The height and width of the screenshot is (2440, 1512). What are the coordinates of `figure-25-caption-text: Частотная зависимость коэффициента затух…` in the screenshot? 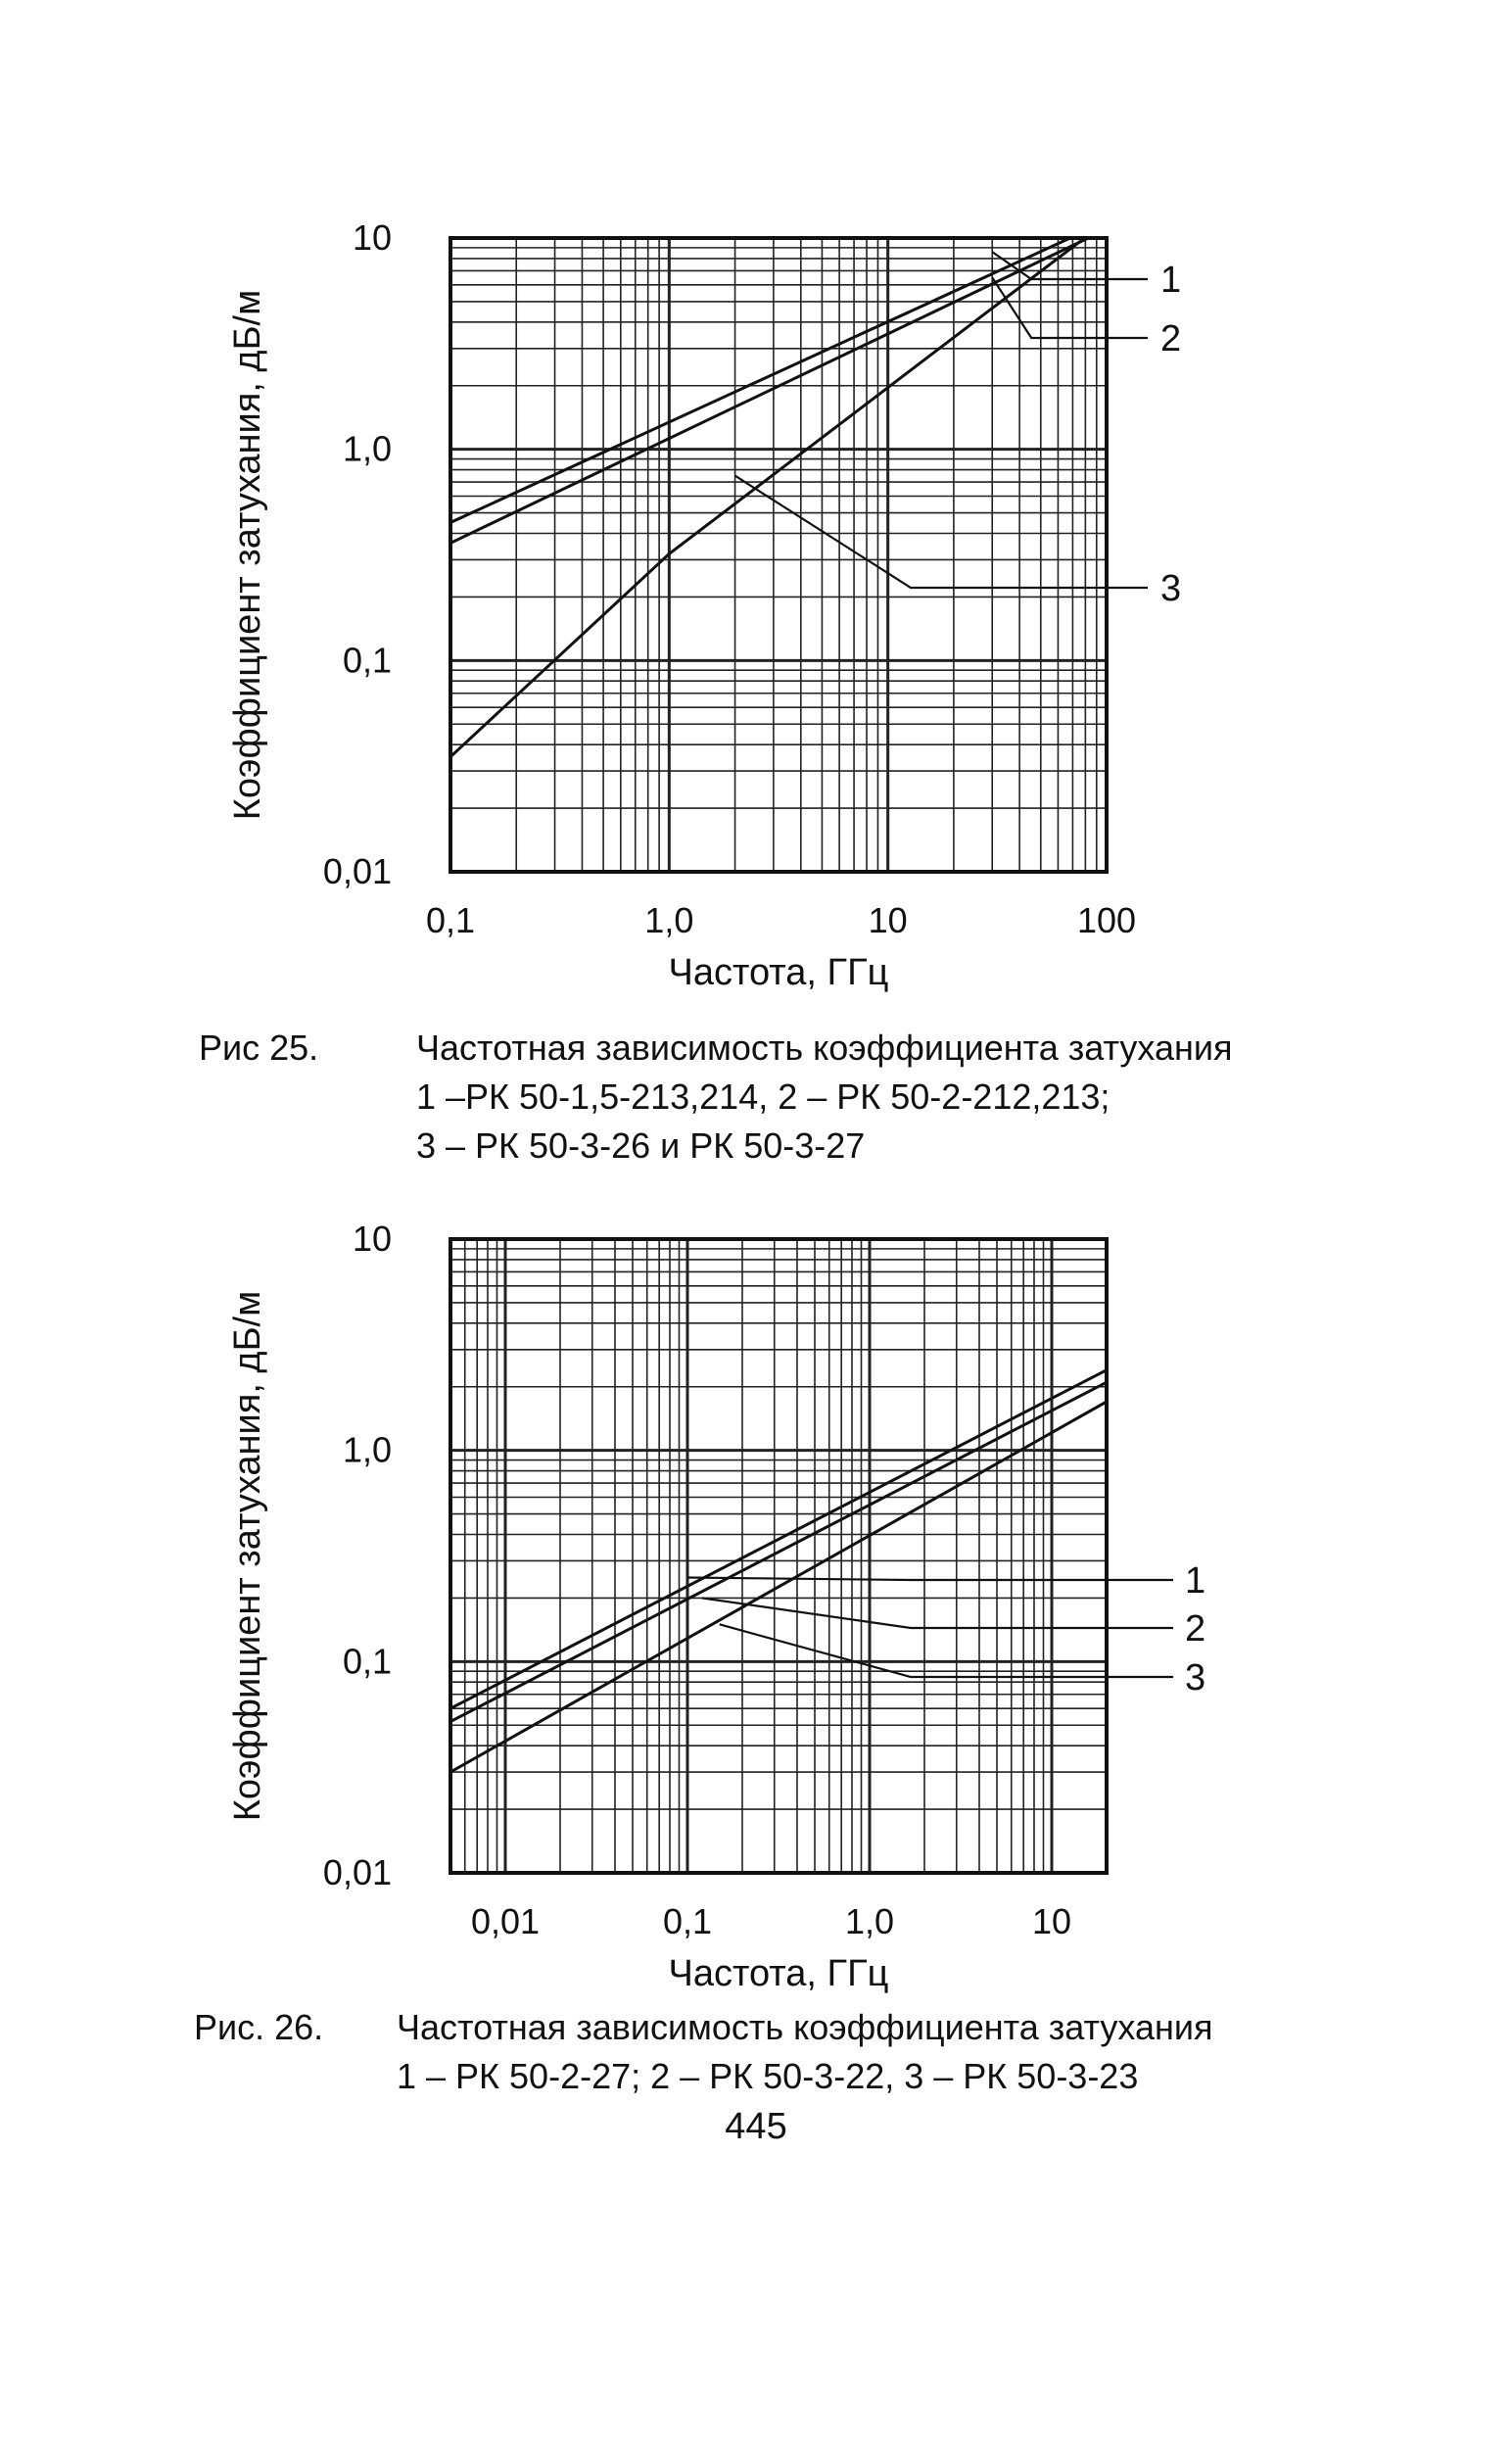 It's located at (824, 1097).